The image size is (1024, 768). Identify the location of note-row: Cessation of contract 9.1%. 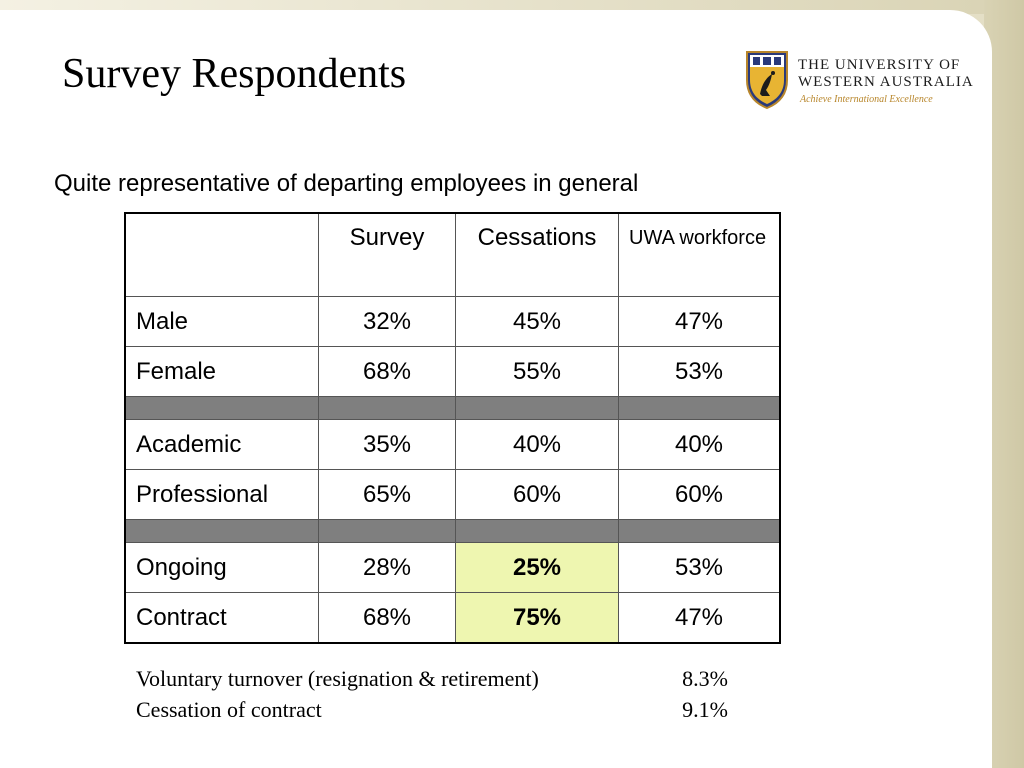
(436, 712).